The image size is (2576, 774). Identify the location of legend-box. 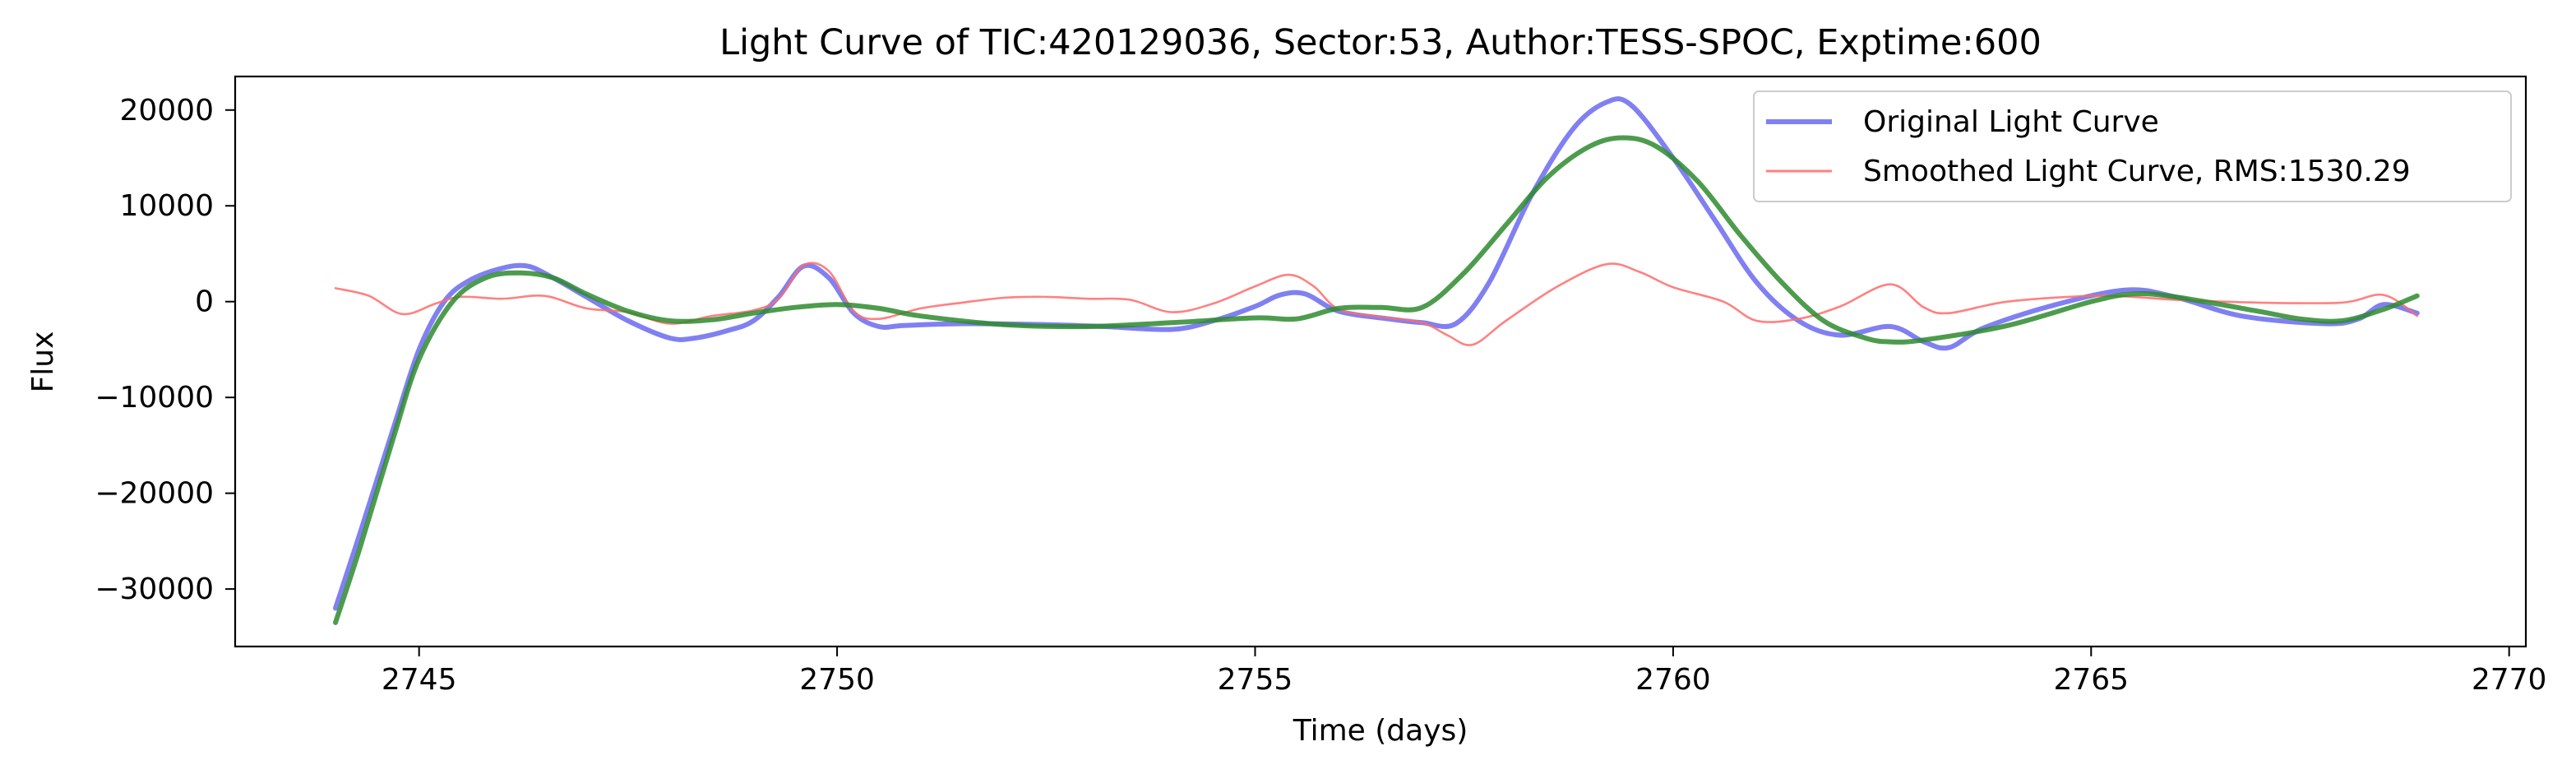
(2132, 146).